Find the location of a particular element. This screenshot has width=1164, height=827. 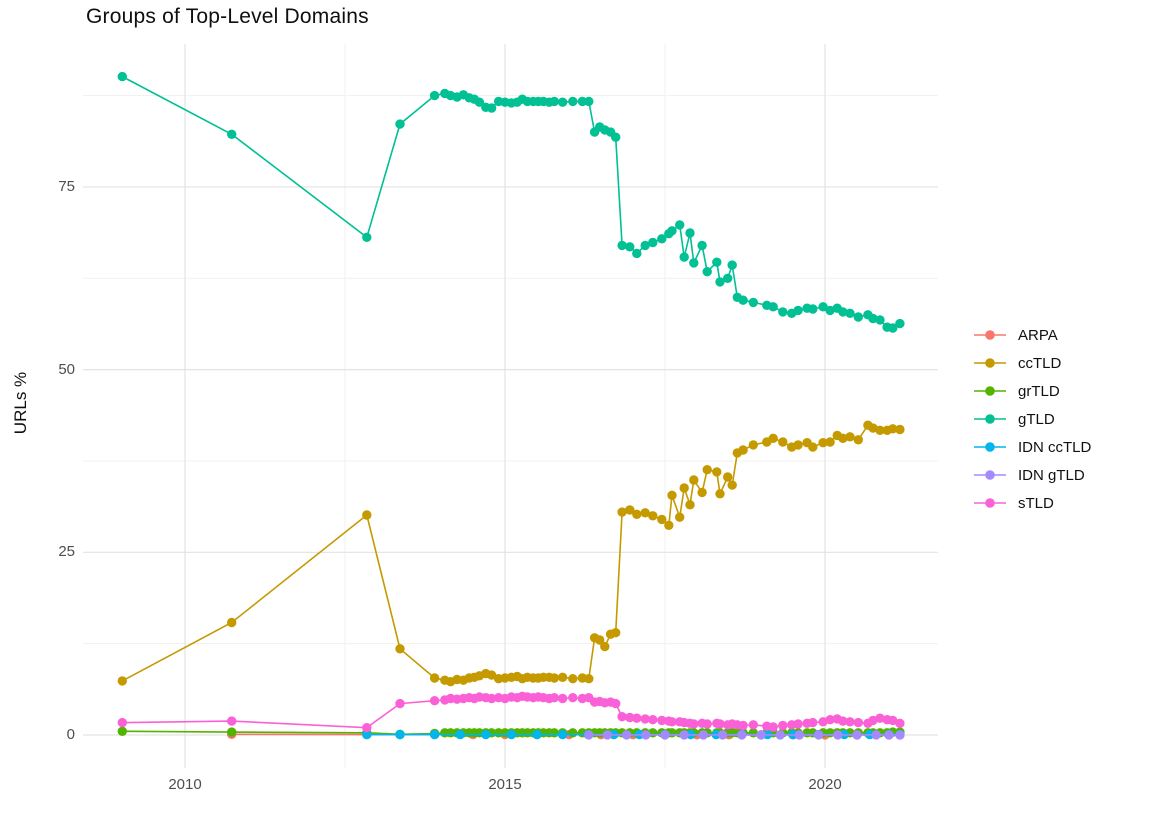

legend-row-gtld: gTLD is located at coordinates (1032, 419).